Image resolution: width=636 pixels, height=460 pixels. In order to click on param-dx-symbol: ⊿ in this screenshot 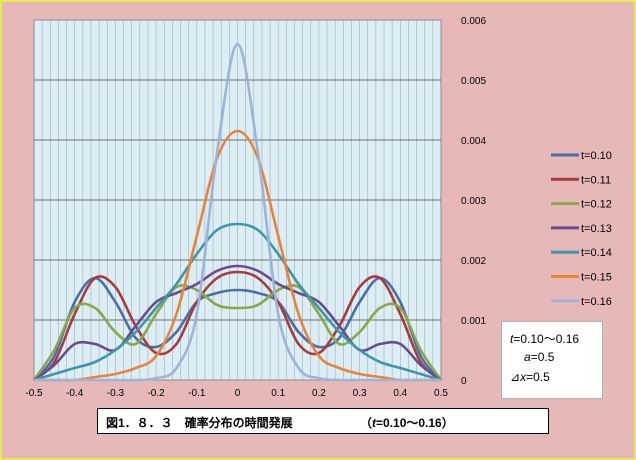, I will do `click(515, 377)`.